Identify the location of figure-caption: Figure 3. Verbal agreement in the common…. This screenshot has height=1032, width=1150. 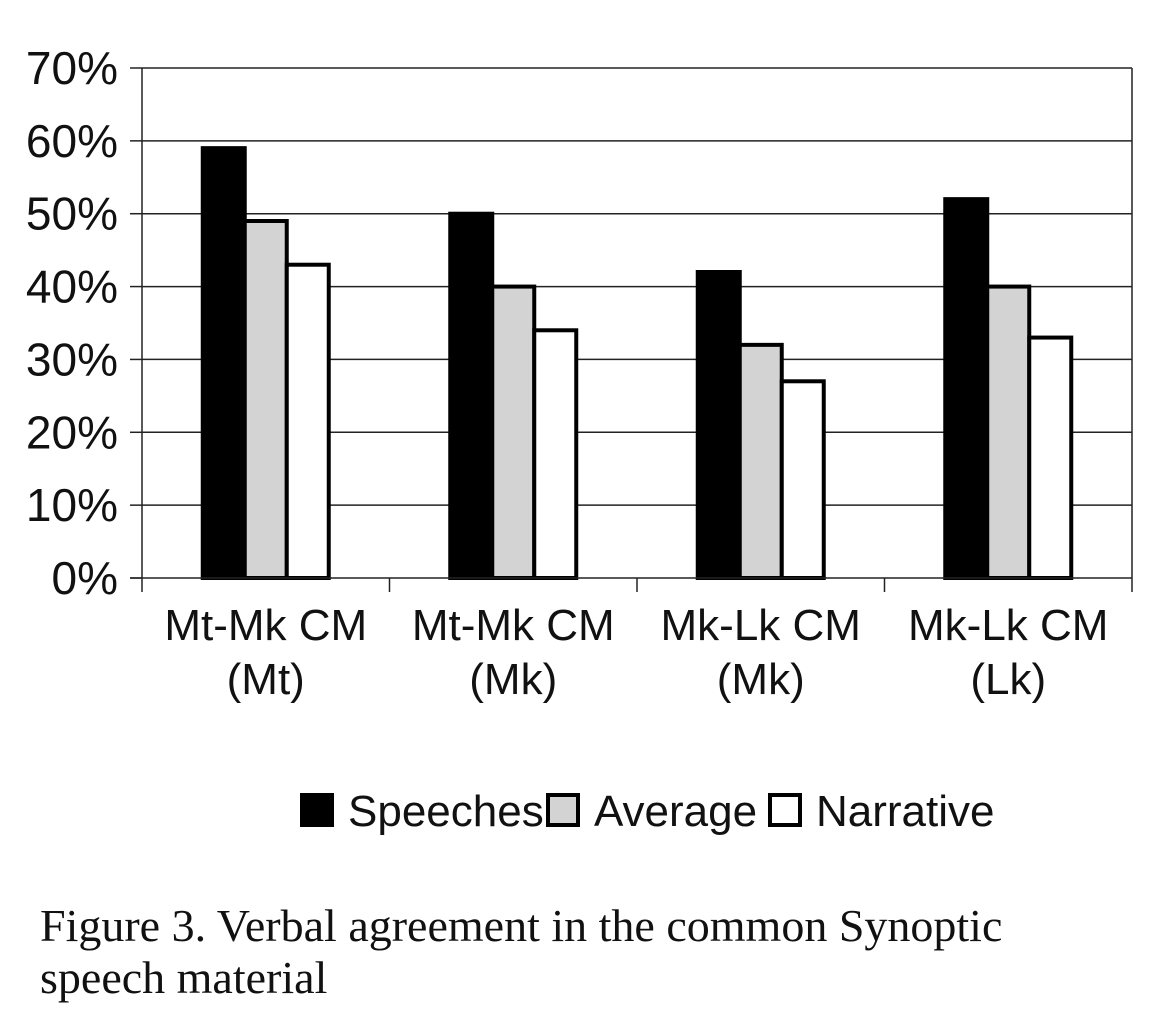
(521, 951).